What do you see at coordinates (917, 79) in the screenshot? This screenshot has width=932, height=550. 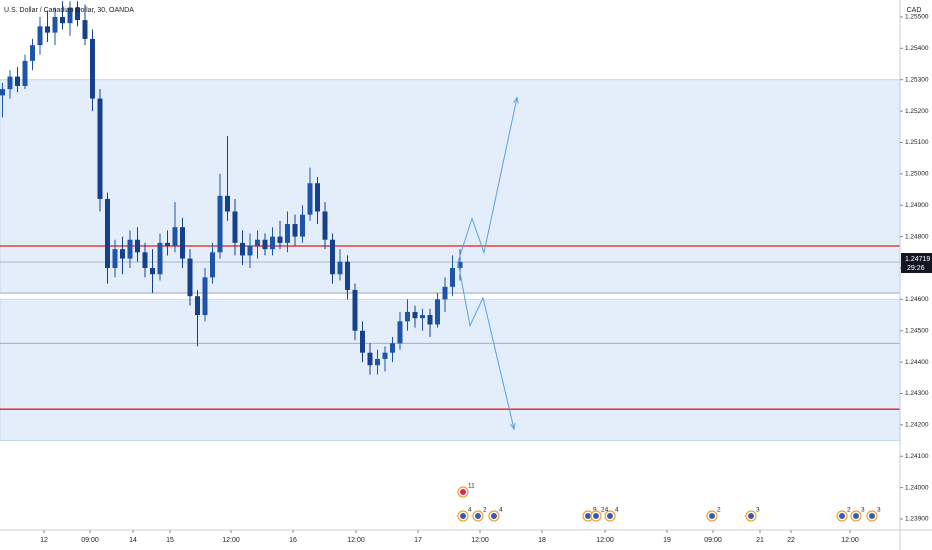 I see `y-tick-label: 1.25300` at bounding box center [917, 79].